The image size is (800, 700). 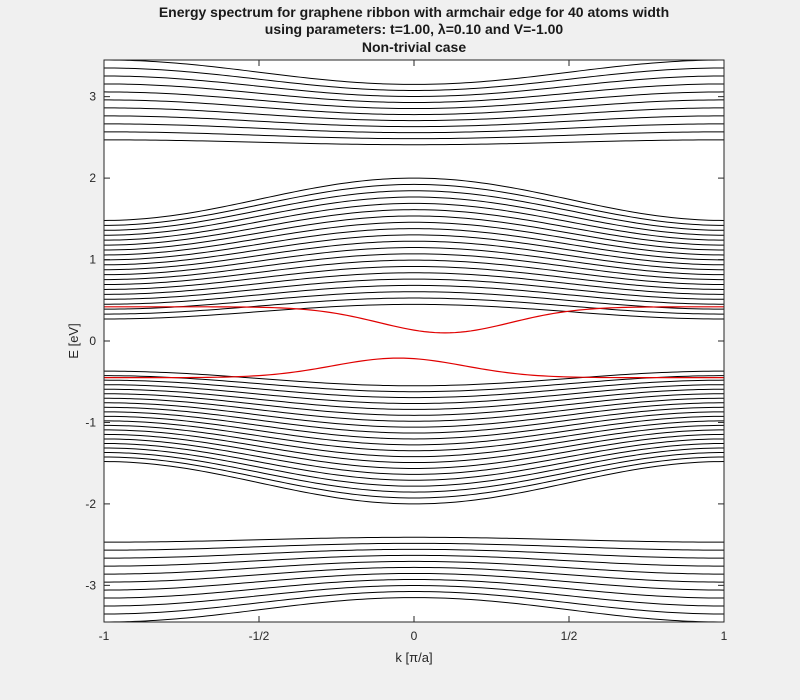 I want to click on y-axis-label: E [eV], so click(x=73, y=340).